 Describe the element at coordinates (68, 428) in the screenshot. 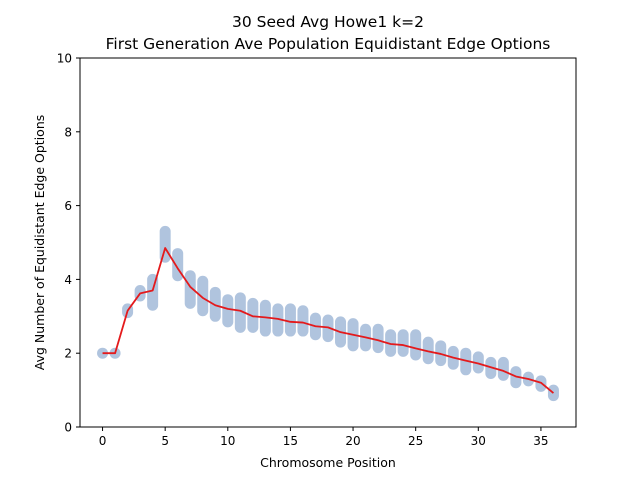

I see `y-tick-label: 0` at that location.